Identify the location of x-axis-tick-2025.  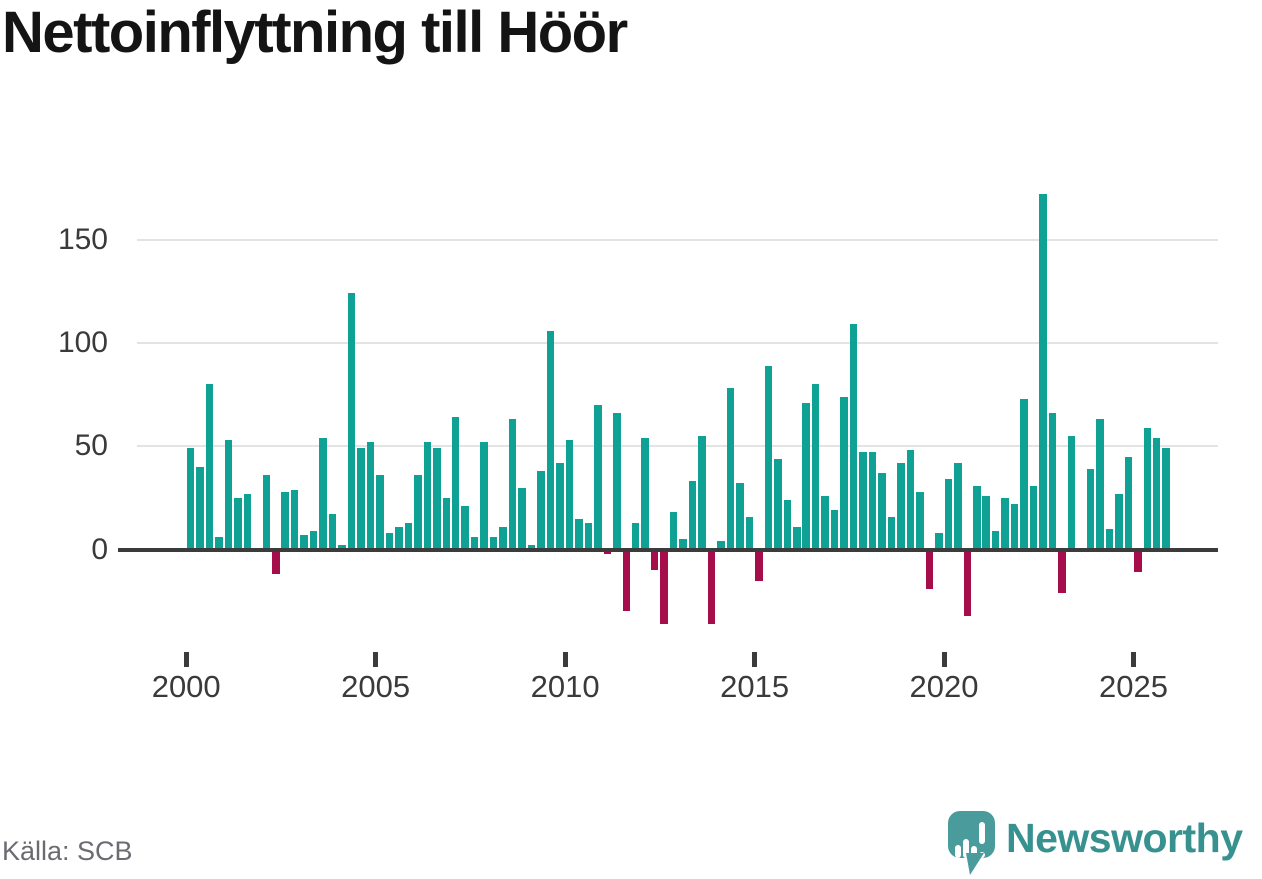
(1133, 659).